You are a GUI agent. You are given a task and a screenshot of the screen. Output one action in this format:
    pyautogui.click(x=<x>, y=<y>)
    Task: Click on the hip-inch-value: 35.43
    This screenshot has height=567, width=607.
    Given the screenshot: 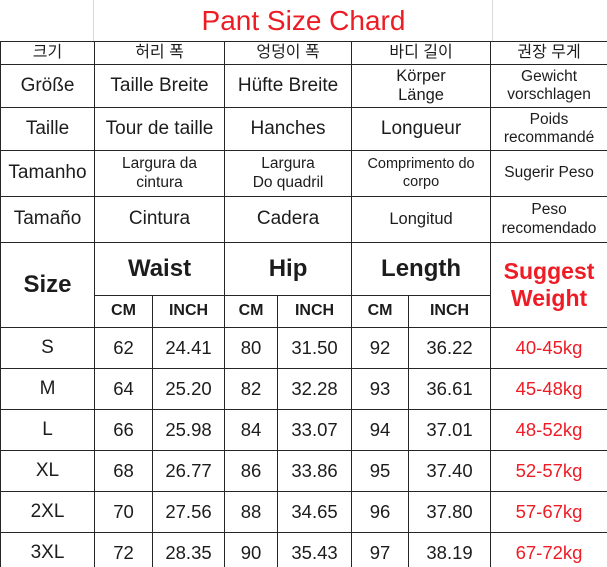 What is the action you would take?
    pyautogui.click(x=315, y=549)
    